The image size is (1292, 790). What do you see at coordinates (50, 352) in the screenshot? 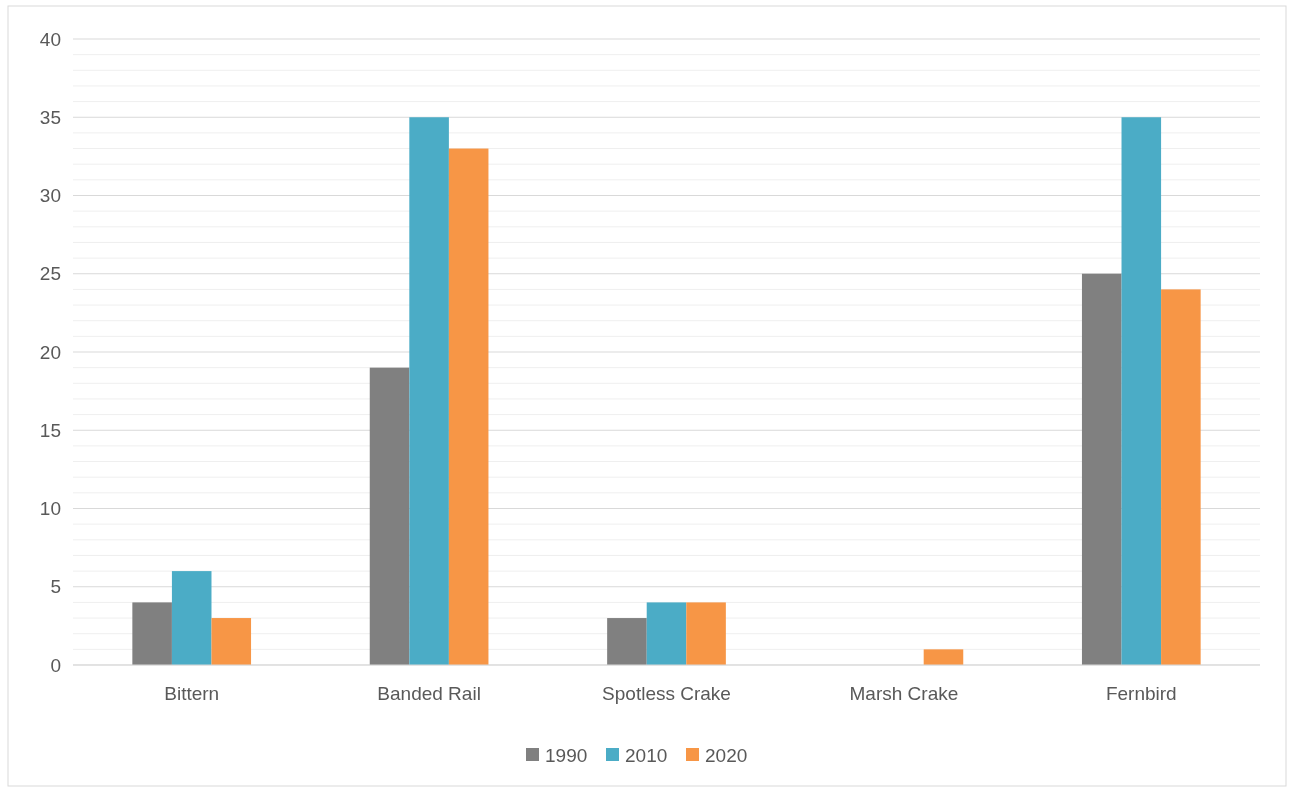
I see `y-tick-label: 20` at bounding box center [50, 352].